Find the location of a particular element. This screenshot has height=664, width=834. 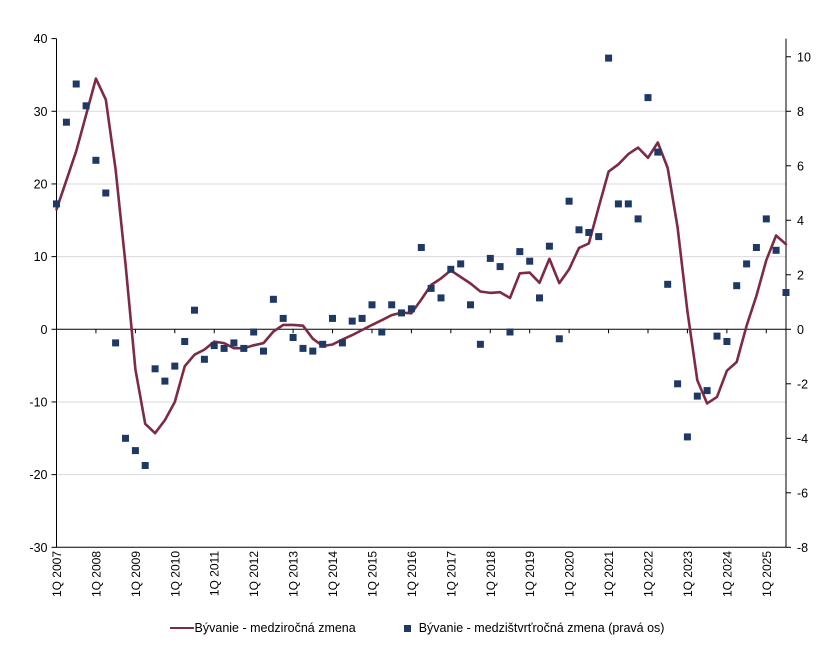

x-axis-label: 1Q 2016 is located at coordinates (412, 574).